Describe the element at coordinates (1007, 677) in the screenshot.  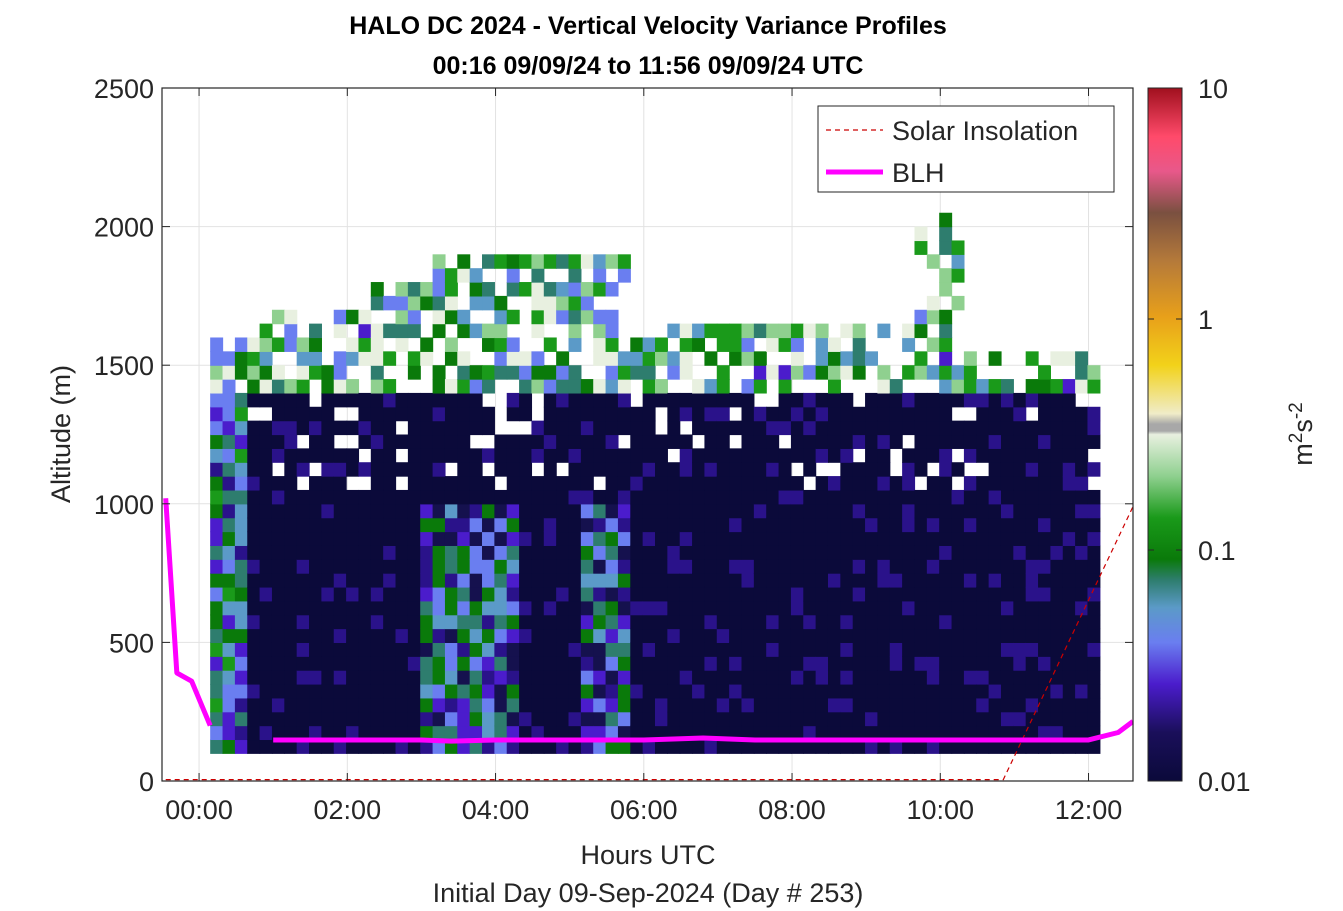
I see `heatmap-cell-1903` at that location.